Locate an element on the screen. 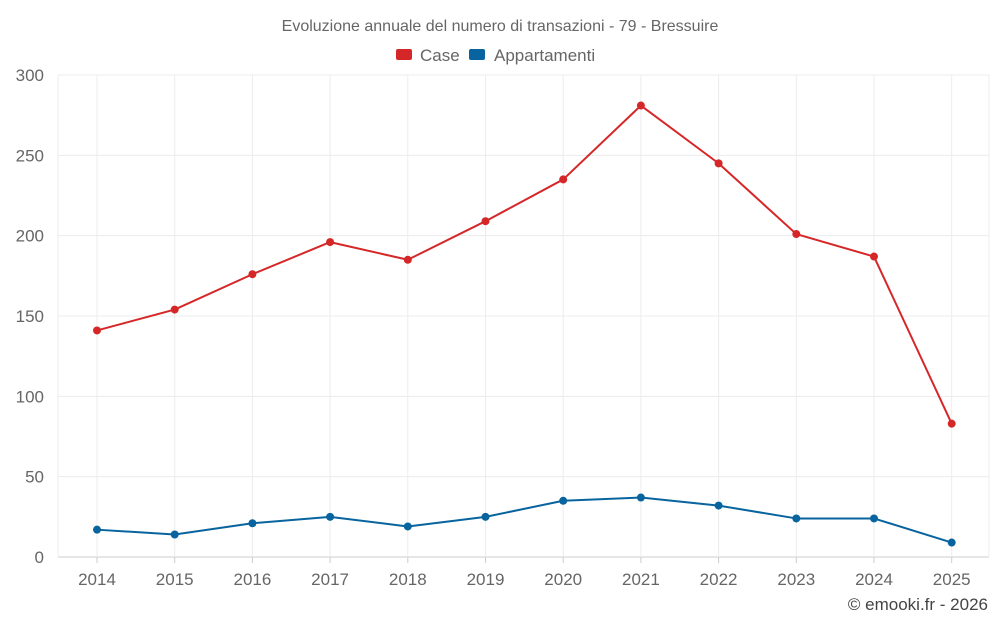 This screenshot has width=1000, height=625. y-tick-label: 250 is located at coordinates (30, 155).